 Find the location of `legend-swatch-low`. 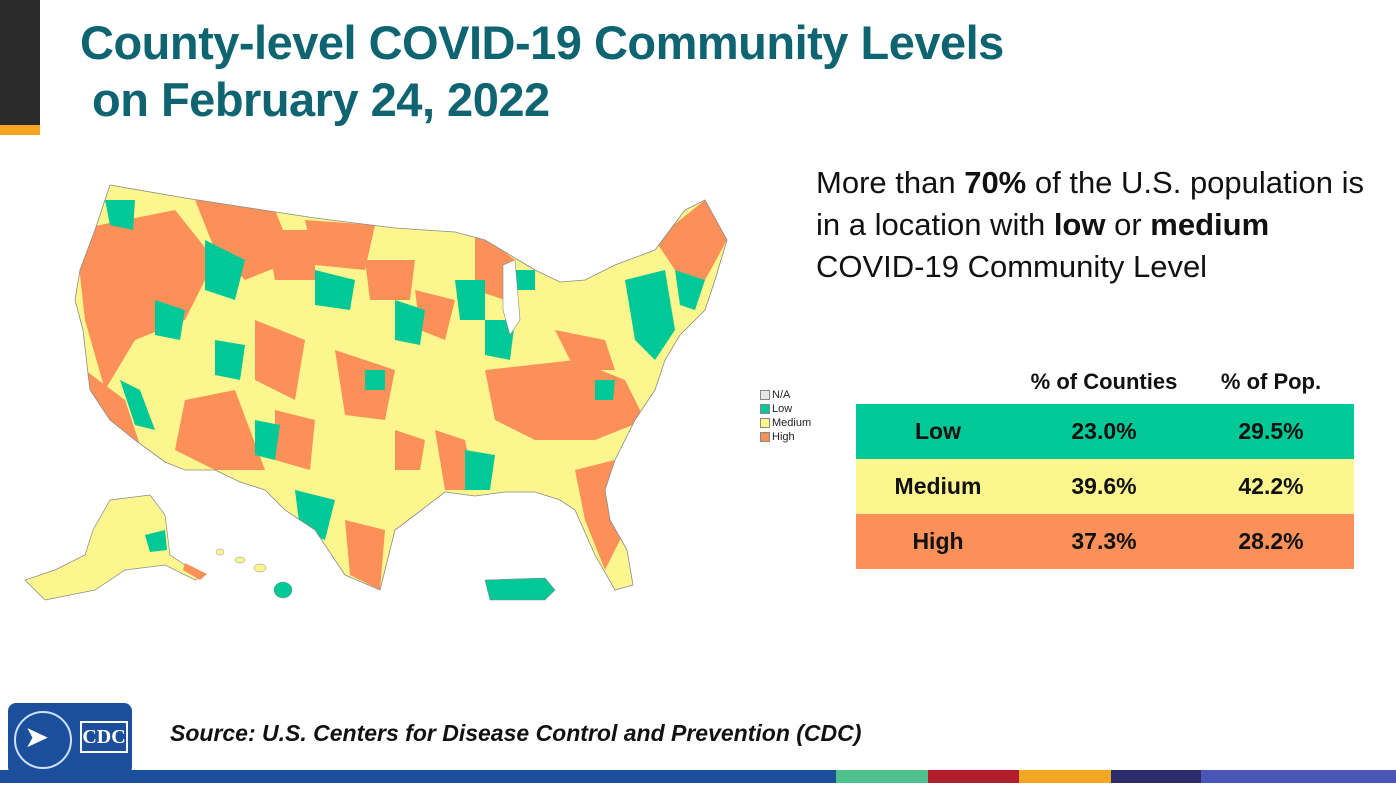

legend-swatch-low is located at coordinates (765, 409).